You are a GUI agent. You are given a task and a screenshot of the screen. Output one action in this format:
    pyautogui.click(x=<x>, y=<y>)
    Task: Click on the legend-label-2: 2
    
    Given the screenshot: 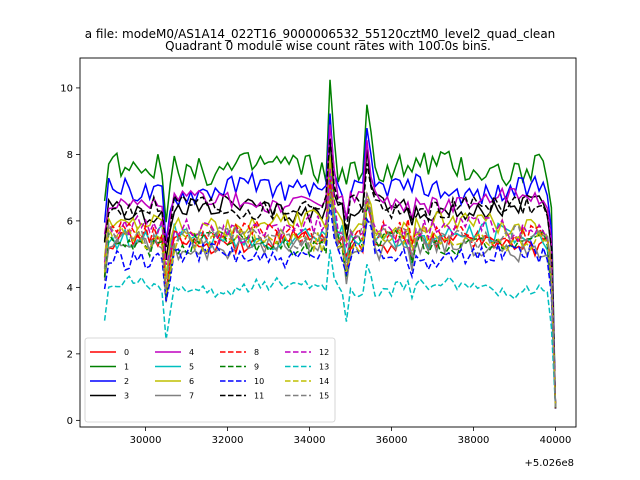 What is the action you would take?
    pyautogui.click(x=126, y=381)
    